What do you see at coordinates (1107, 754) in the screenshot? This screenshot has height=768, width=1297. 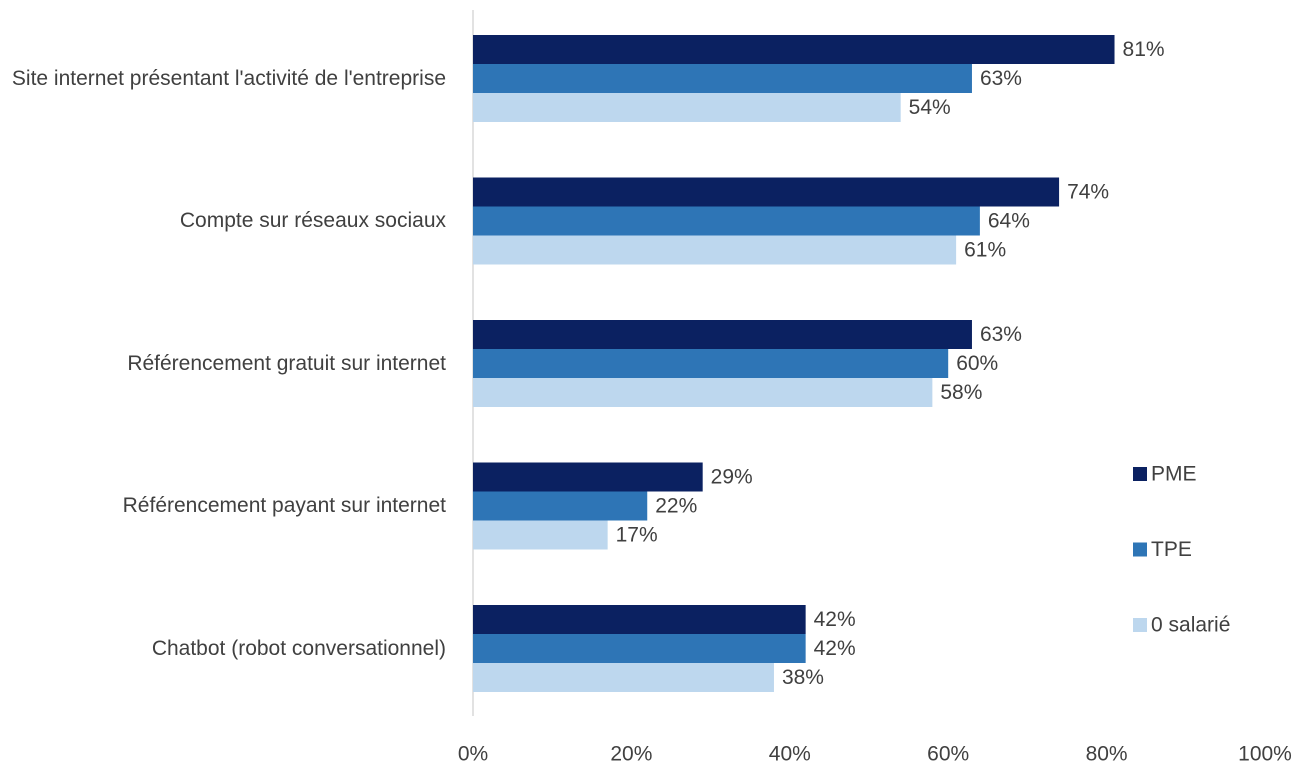 I see `x-tick-label: 80%` at bounding box center [1107, 754].